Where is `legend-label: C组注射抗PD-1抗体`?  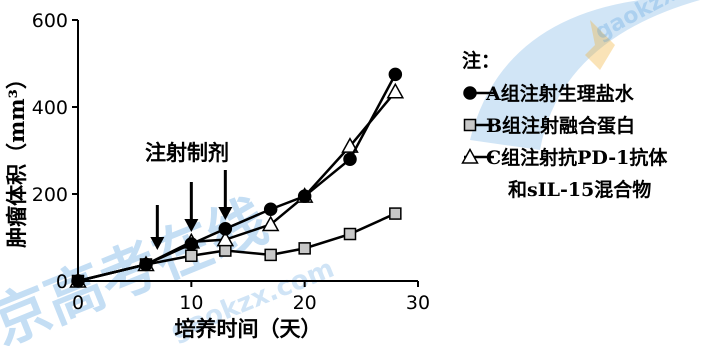
legend-label: C组注射抗PD-1抗体 is located at coordinates (577, 157).